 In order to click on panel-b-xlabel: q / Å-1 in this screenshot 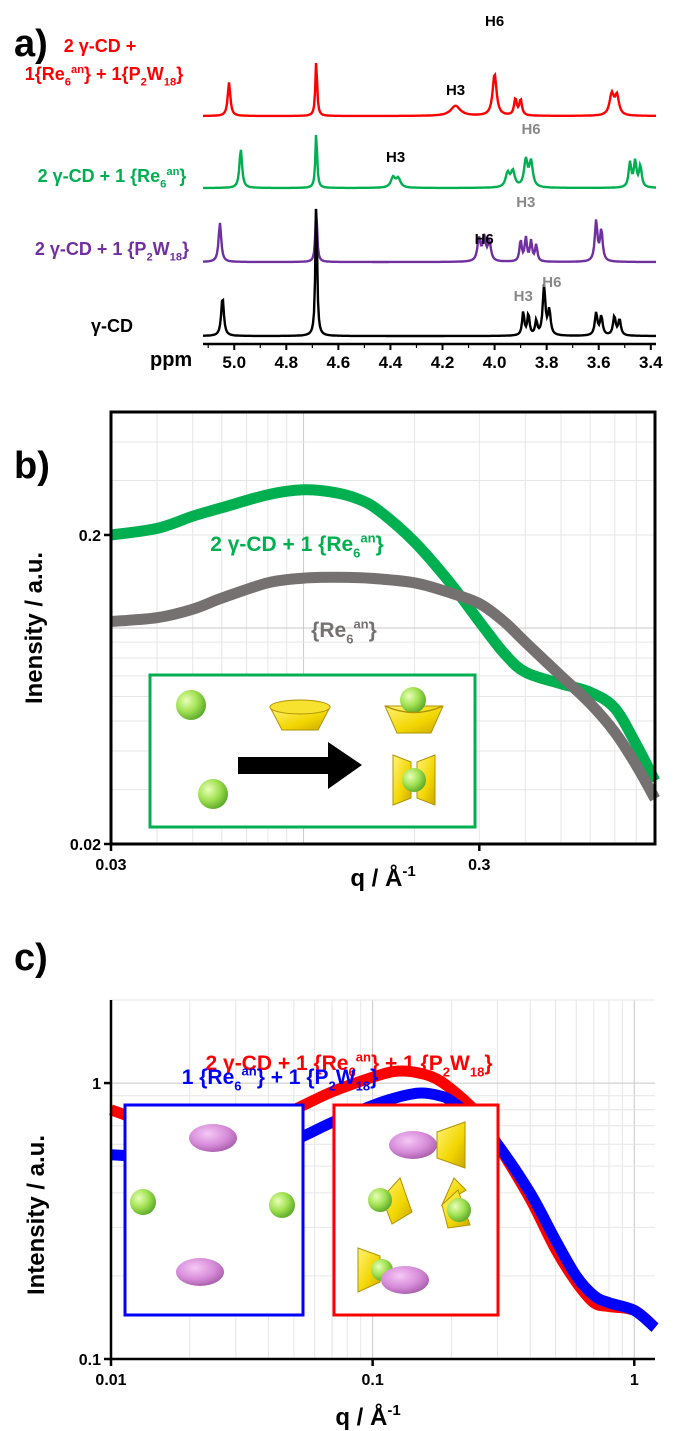, I will do `click(382, 877)`.